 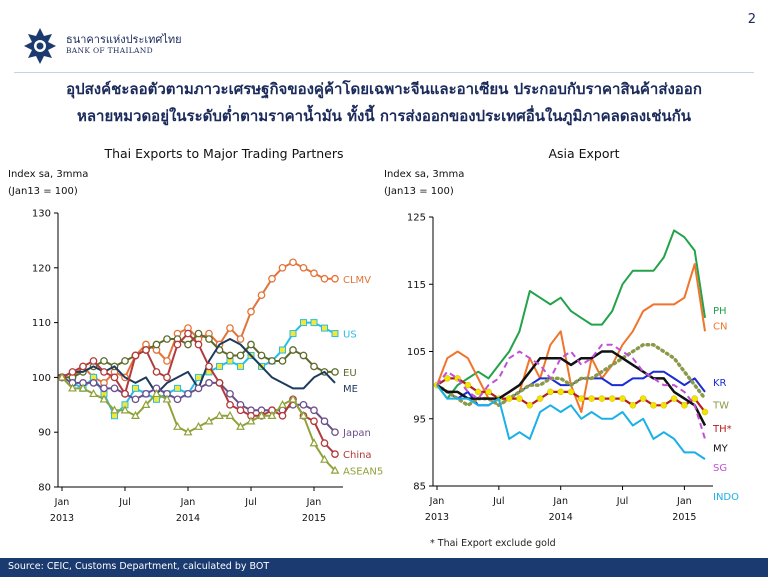 What do you see at coordinates (356, 433) in the screenshot?
I see `chart1-series-japan-label: Japan` at bounding box center [356, 433].